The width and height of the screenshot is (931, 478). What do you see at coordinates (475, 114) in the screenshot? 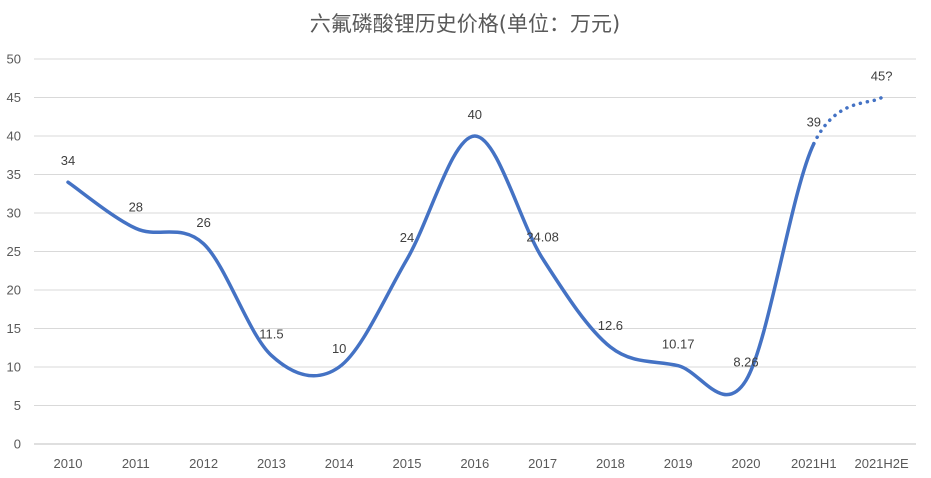
I see `data-label: 40` at bounding box center [475, 114].